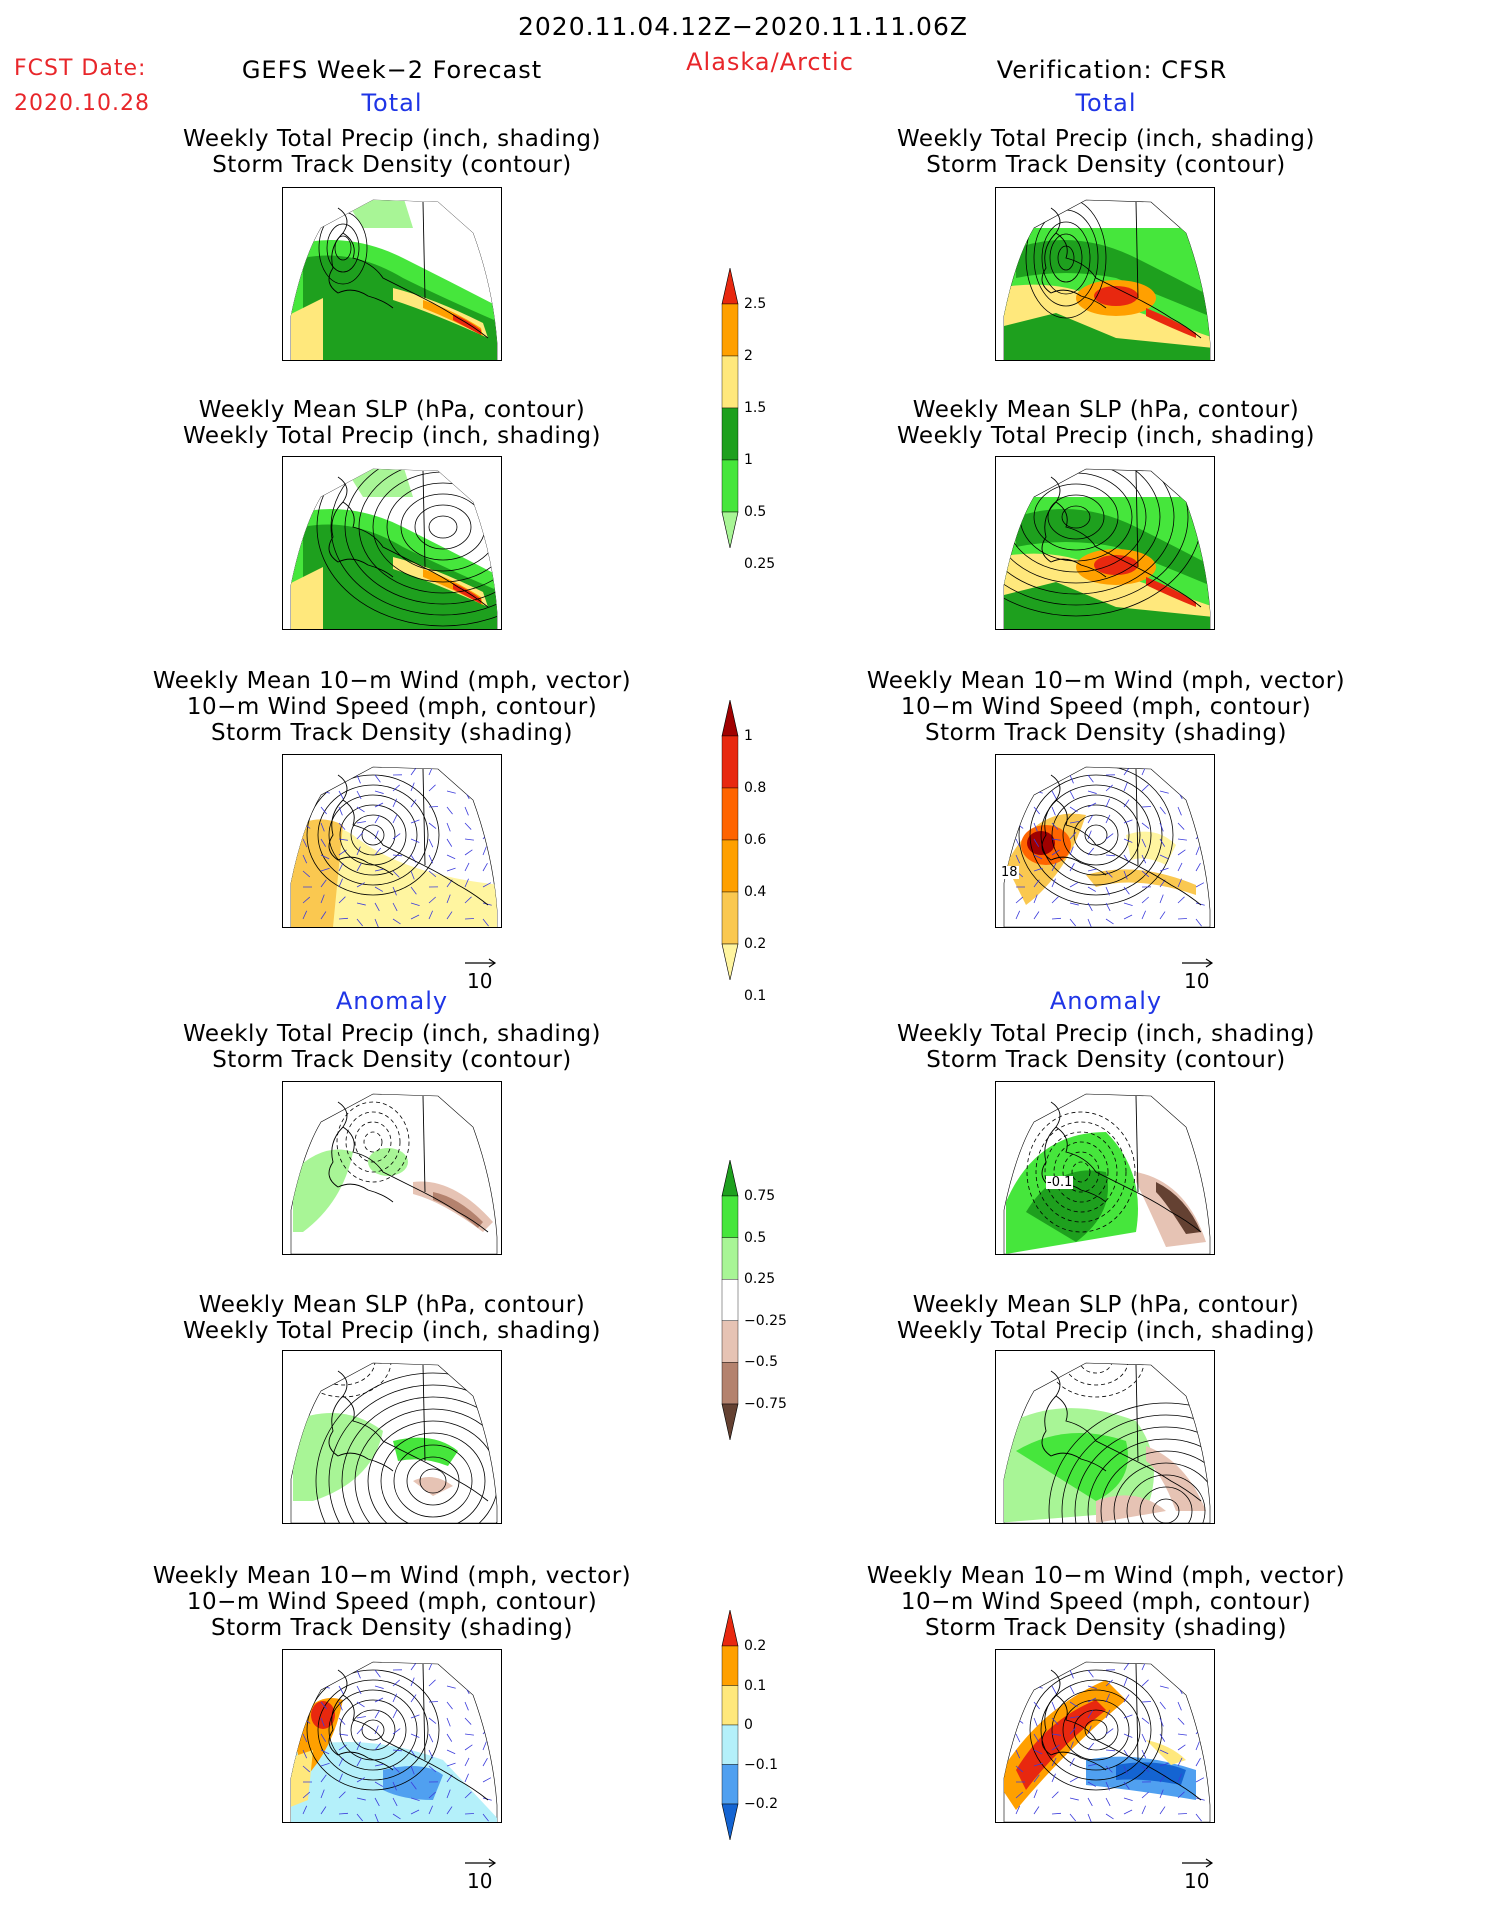  I want to click on colorbar-tick-storm_total-3: 0.4, so click(755, 892).